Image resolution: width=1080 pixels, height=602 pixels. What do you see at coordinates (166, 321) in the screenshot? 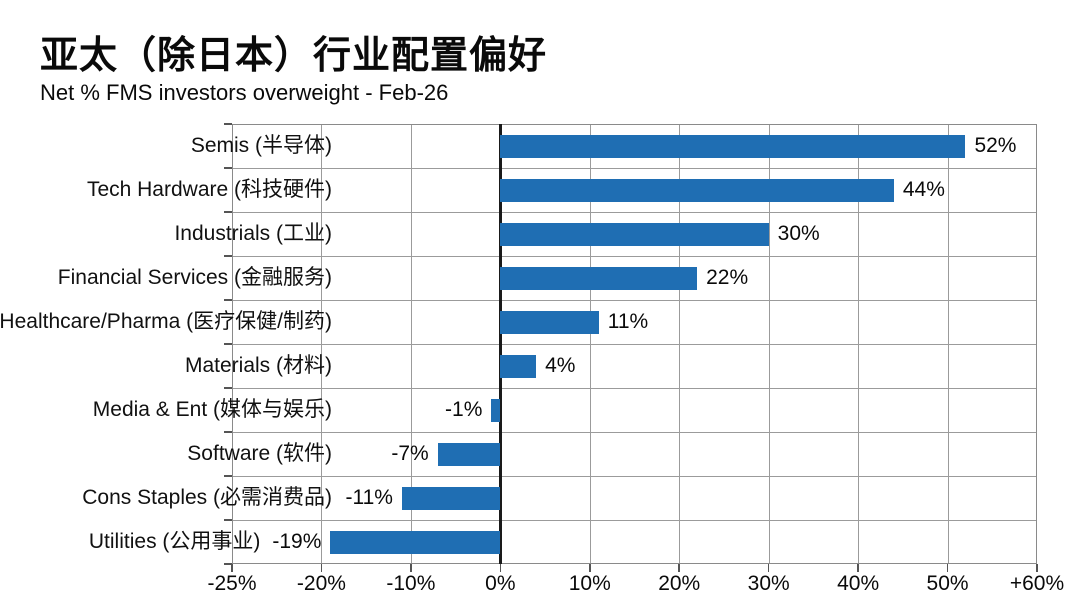
I see `category-label: Healthcare/Pharma (医疗保健/制药)` at bounding box center [166, 321].